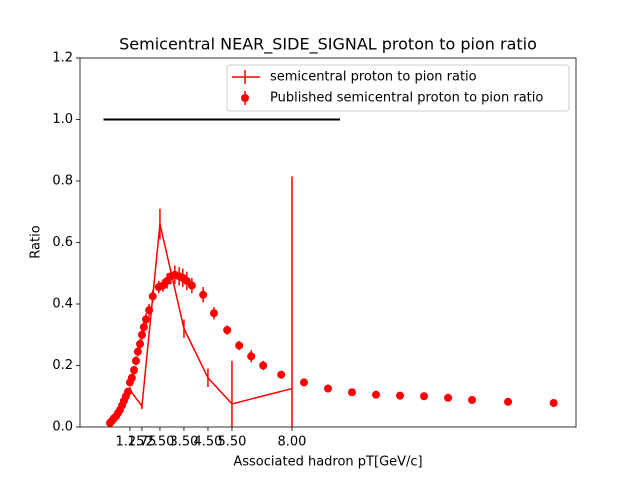 This screenshot has height=480, width=640. Describe the element at coordinates (231, 442) in the screenshot. I see `x-tick-label: 5.50` at that location.